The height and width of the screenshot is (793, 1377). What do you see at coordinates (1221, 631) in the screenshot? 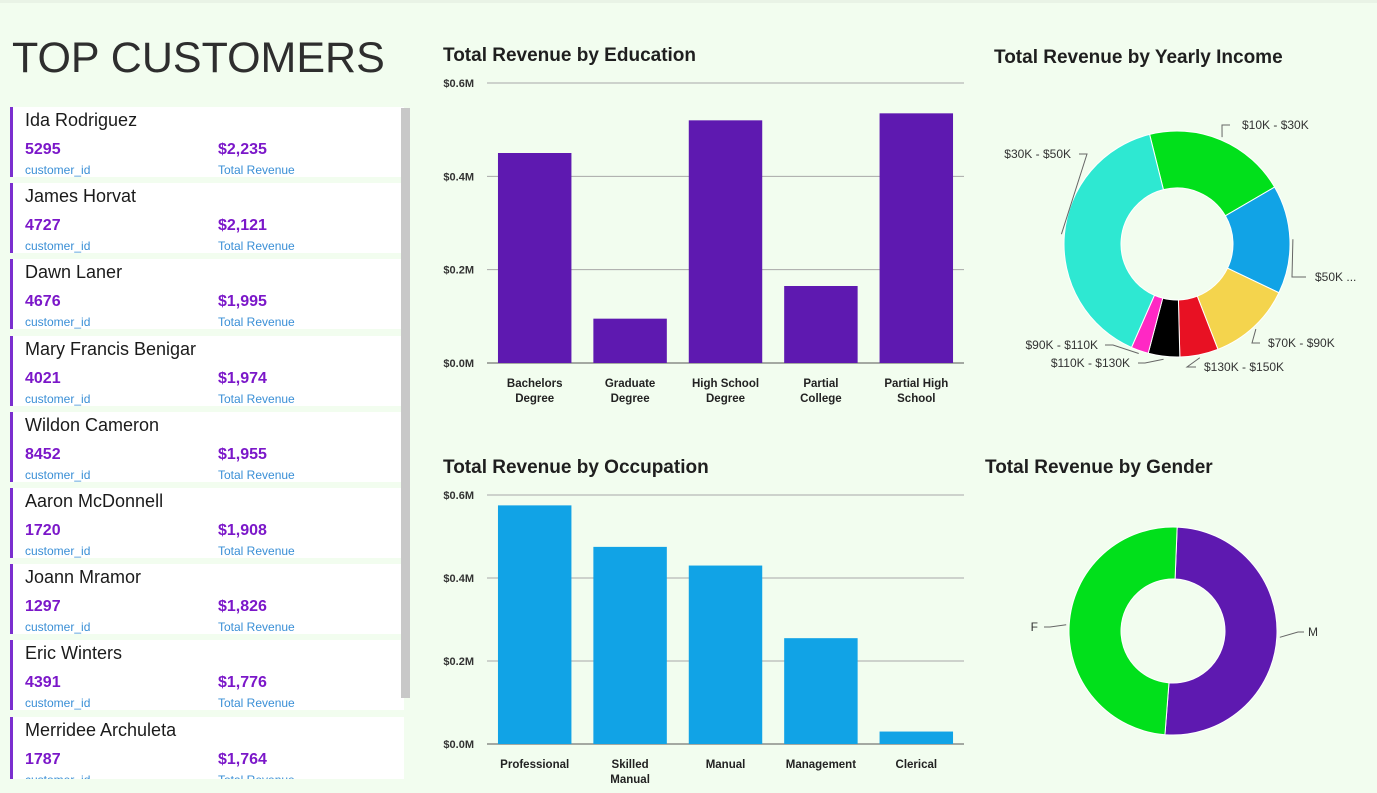
I see `slice-m` at bounding box center [1221, 631].